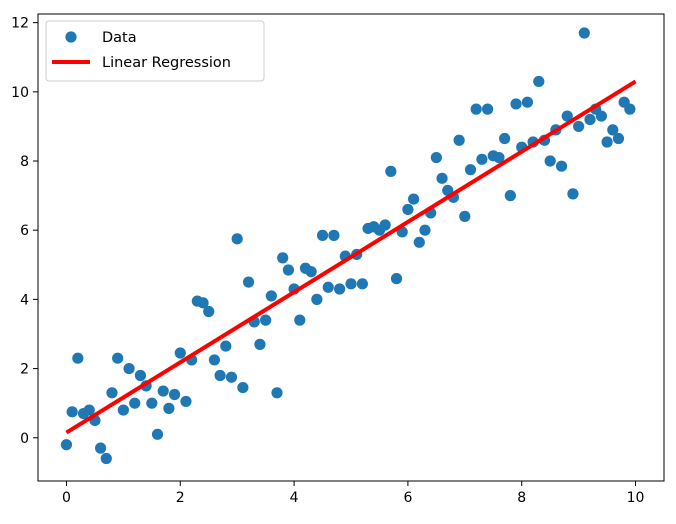 Image resolution: width=676 pixels, height=524 pixels. I want to click on x-tick-label-0: 0, so click(66, 498).